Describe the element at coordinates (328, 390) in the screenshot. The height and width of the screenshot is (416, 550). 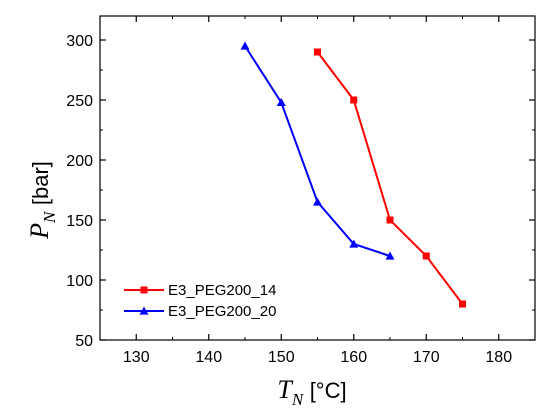
I see `x-axis-unit: [°C]` at that location.